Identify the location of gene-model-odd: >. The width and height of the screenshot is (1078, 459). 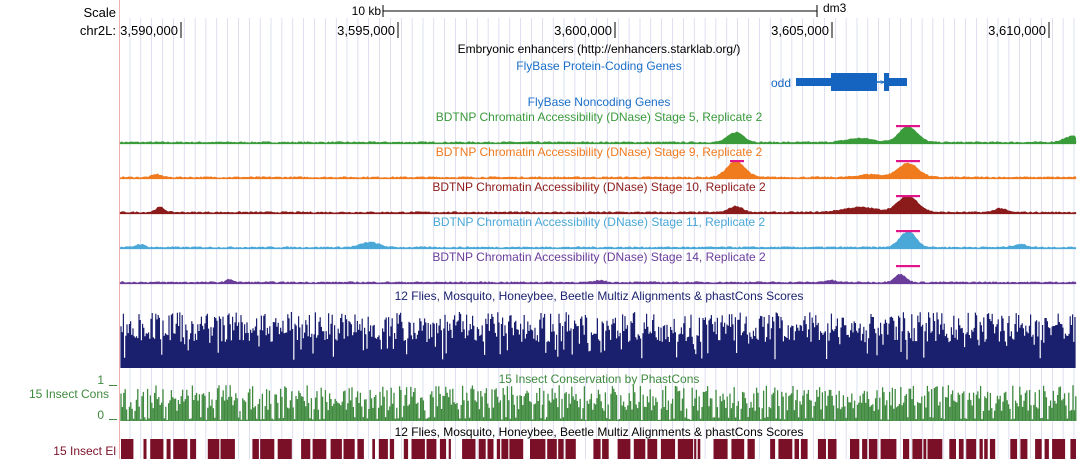
(851, 82).